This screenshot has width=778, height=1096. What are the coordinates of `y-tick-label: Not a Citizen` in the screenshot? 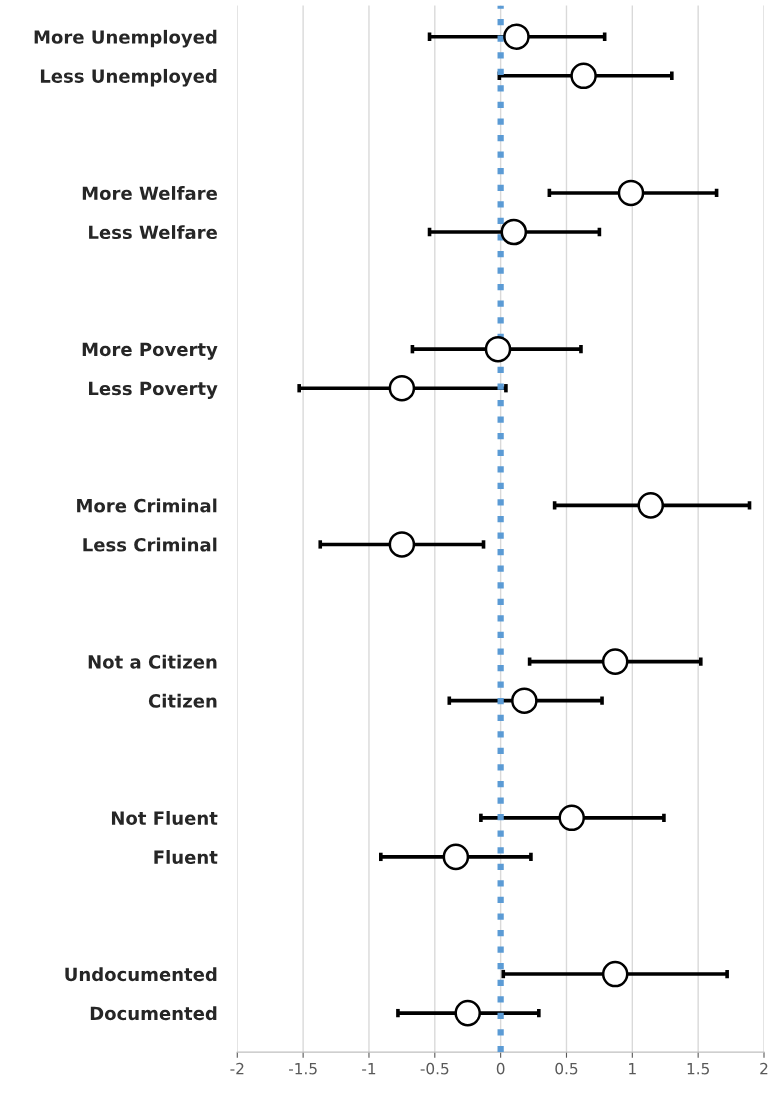 It's located at (152, 661).